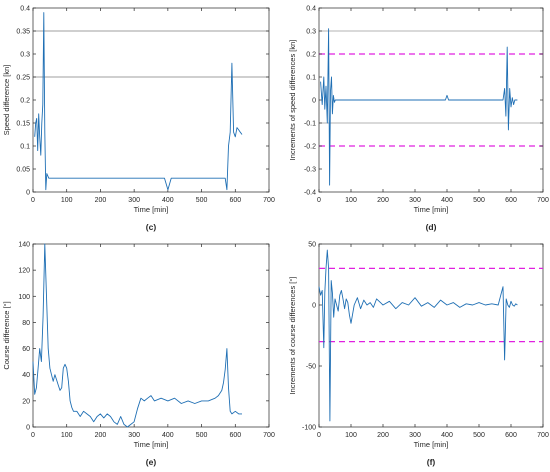  Describe the element at coordinates (23, 124) in the screenshot. I see `y-tick-label: 0.15` at that location.